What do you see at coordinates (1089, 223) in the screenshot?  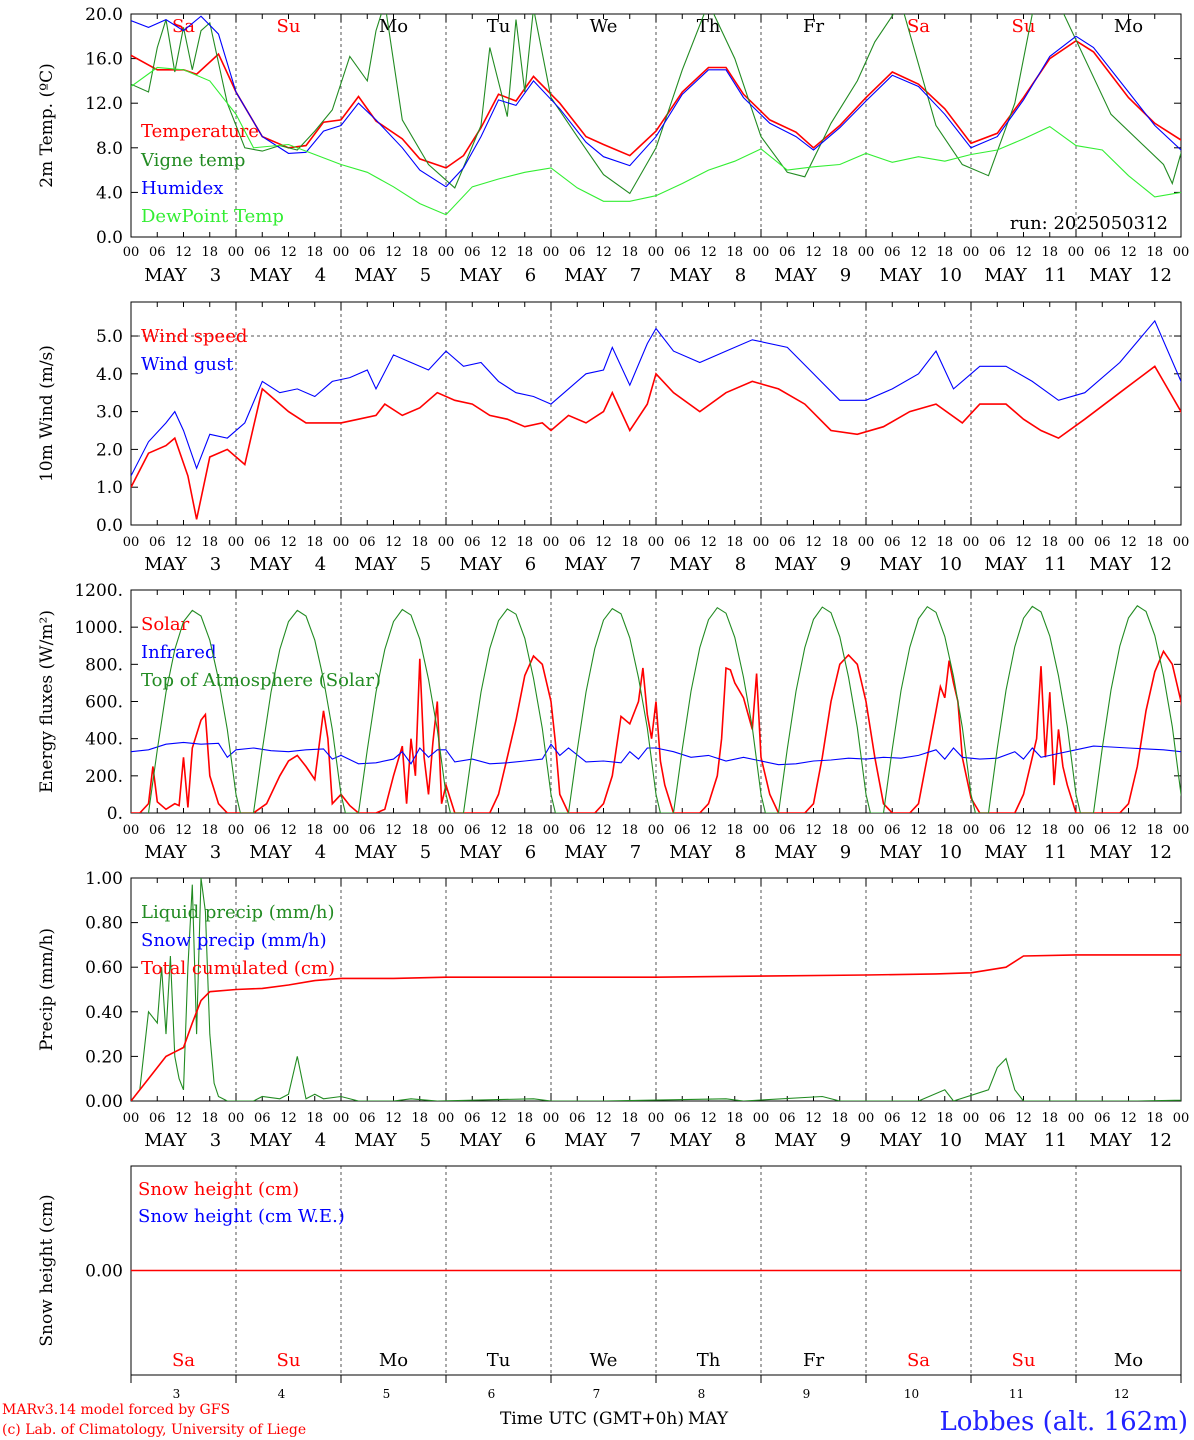 I see `run-annotation: run: 2025050312` at bounding box center [1089, 223].